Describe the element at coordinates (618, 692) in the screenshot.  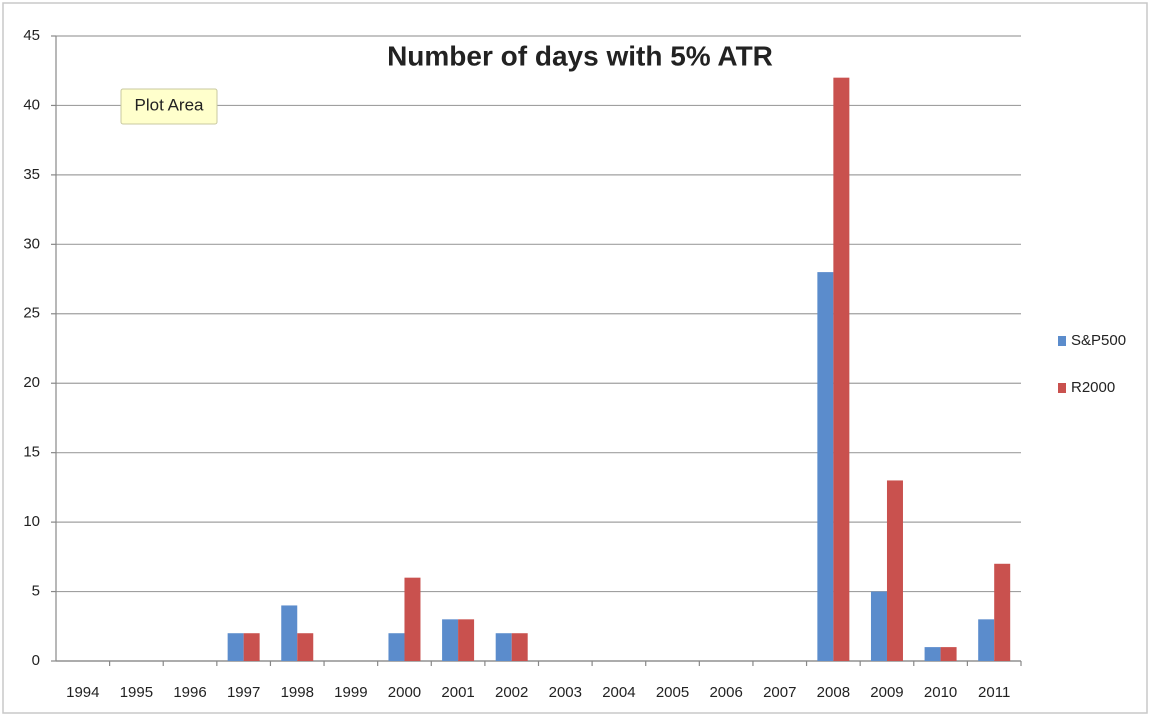
I see `x-tick-label: 2004` at that location.